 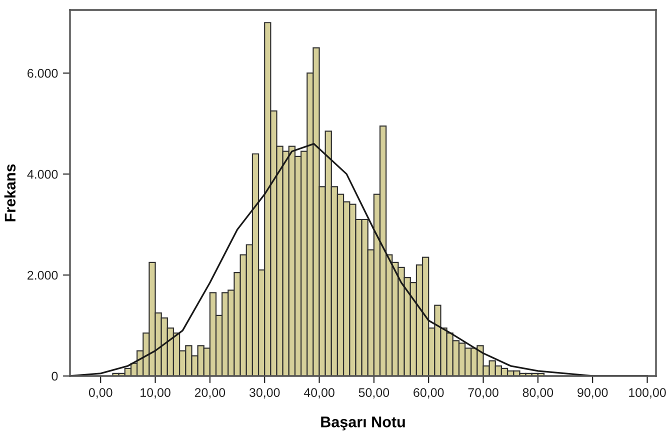 I want to click on x-tick-label: 80,00, so click(x=538, y=393).